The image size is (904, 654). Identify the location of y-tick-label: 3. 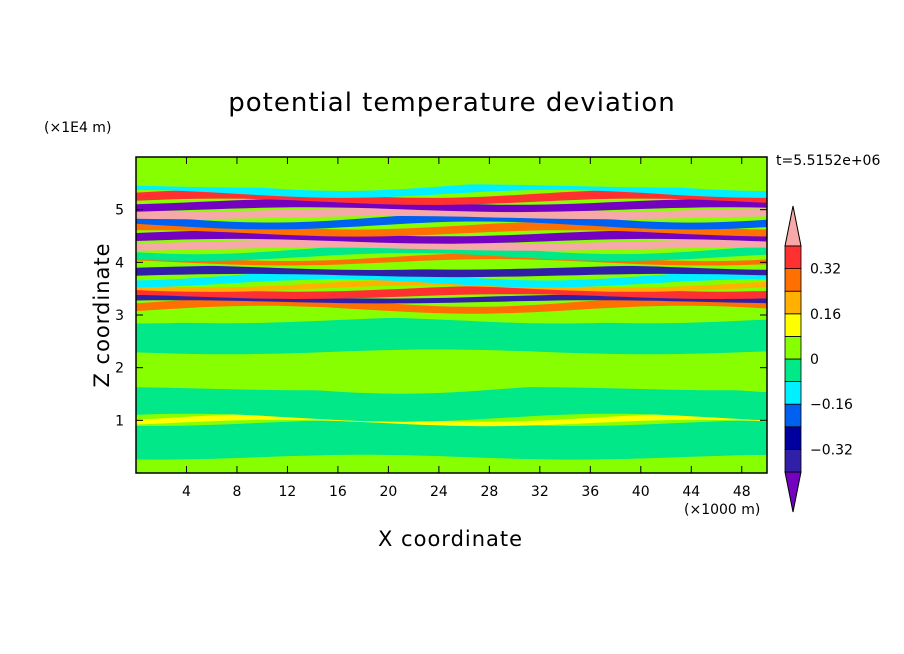
(119, 316).